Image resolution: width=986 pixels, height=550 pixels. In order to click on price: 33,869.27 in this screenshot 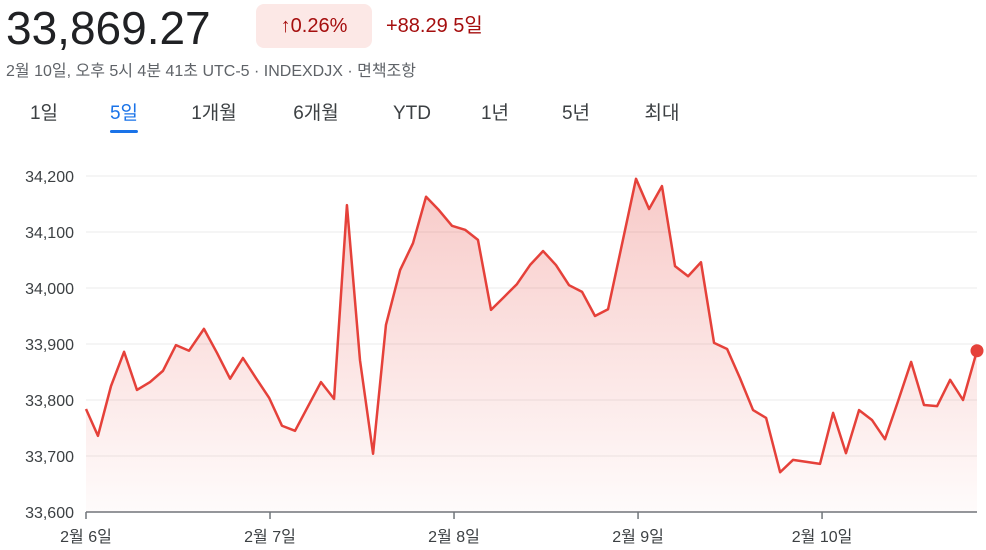, I will do `click(108, 28)`.